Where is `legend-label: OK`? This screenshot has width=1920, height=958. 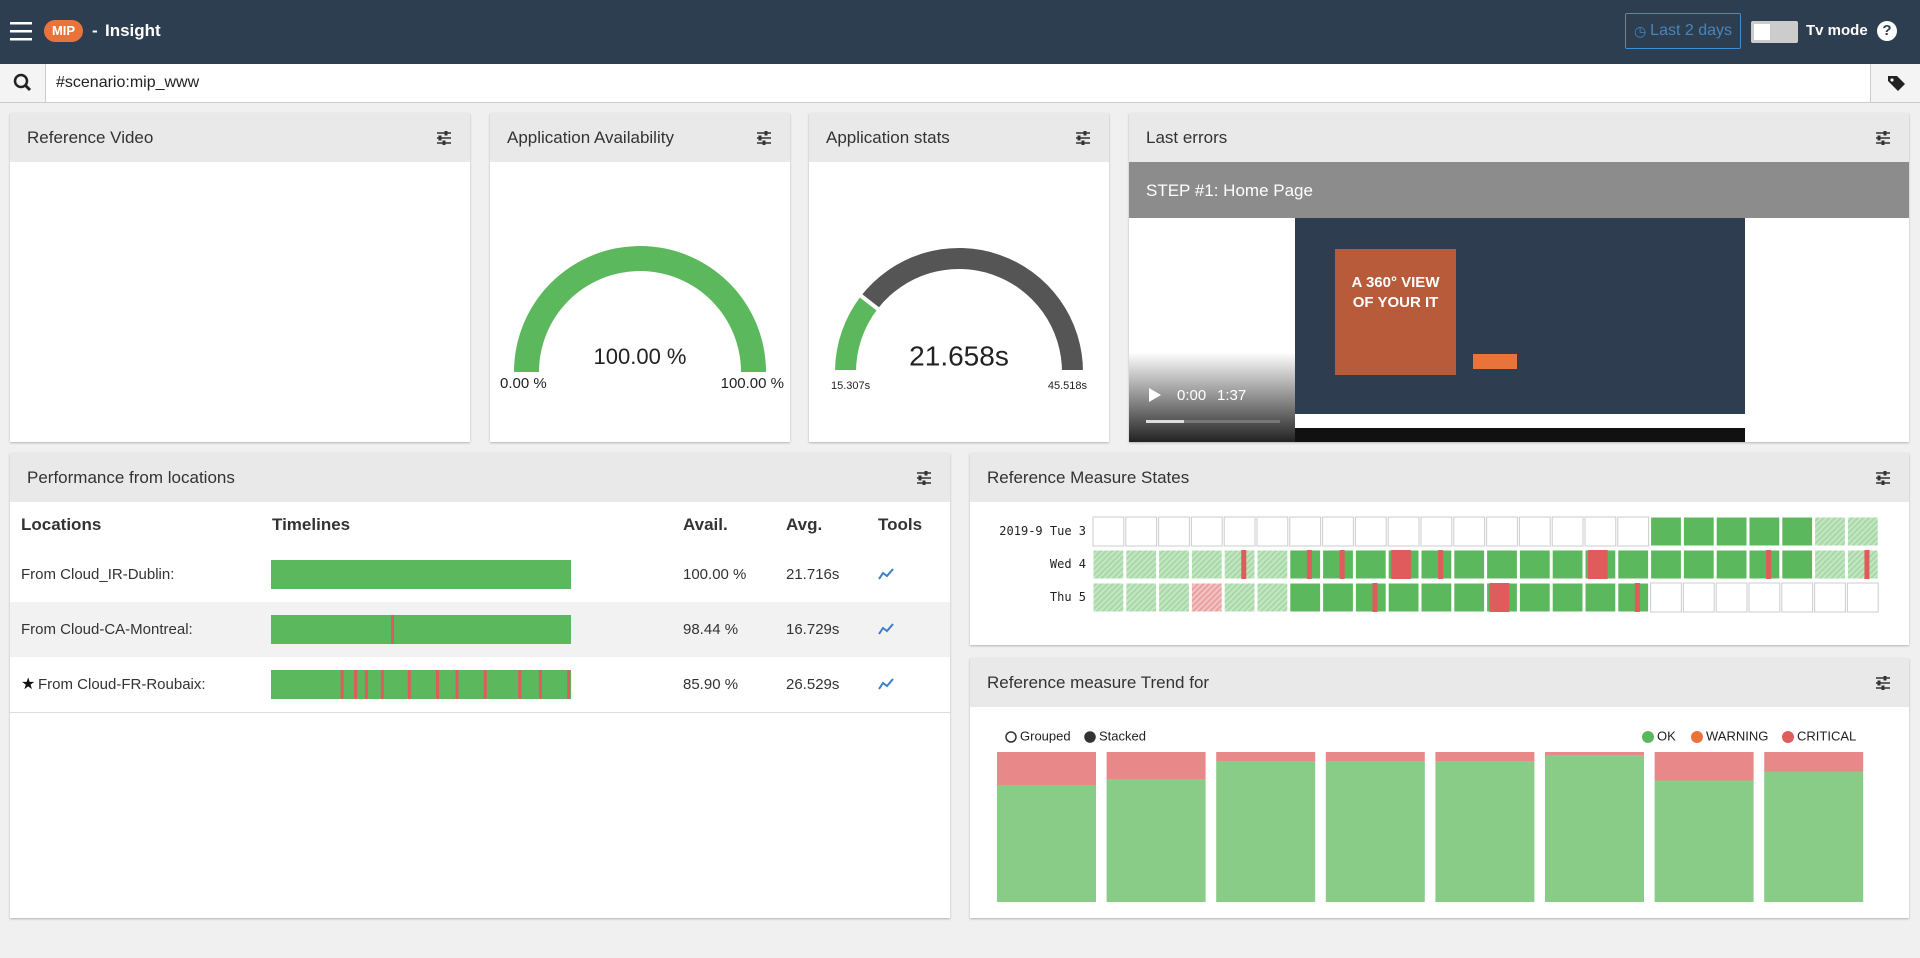
legend-label: OK is located at coordinates (1666, 735).